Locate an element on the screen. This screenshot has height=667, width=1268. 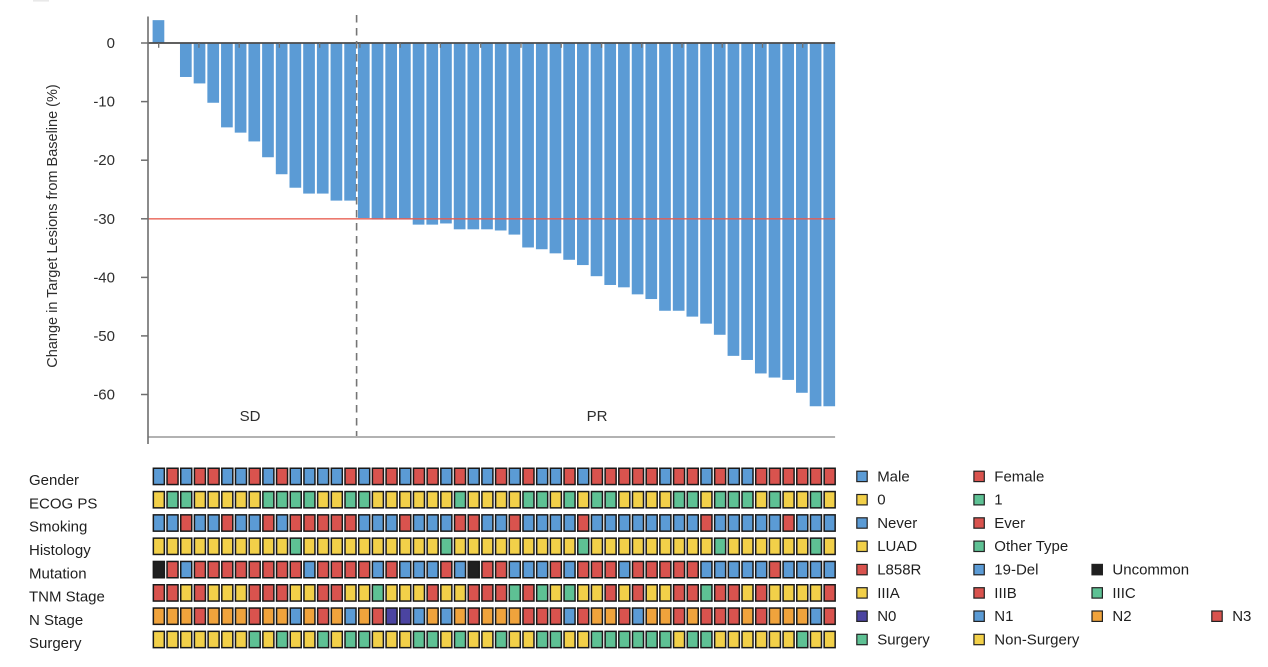
svg-text: LUAD is located at coordinates (897, 546).